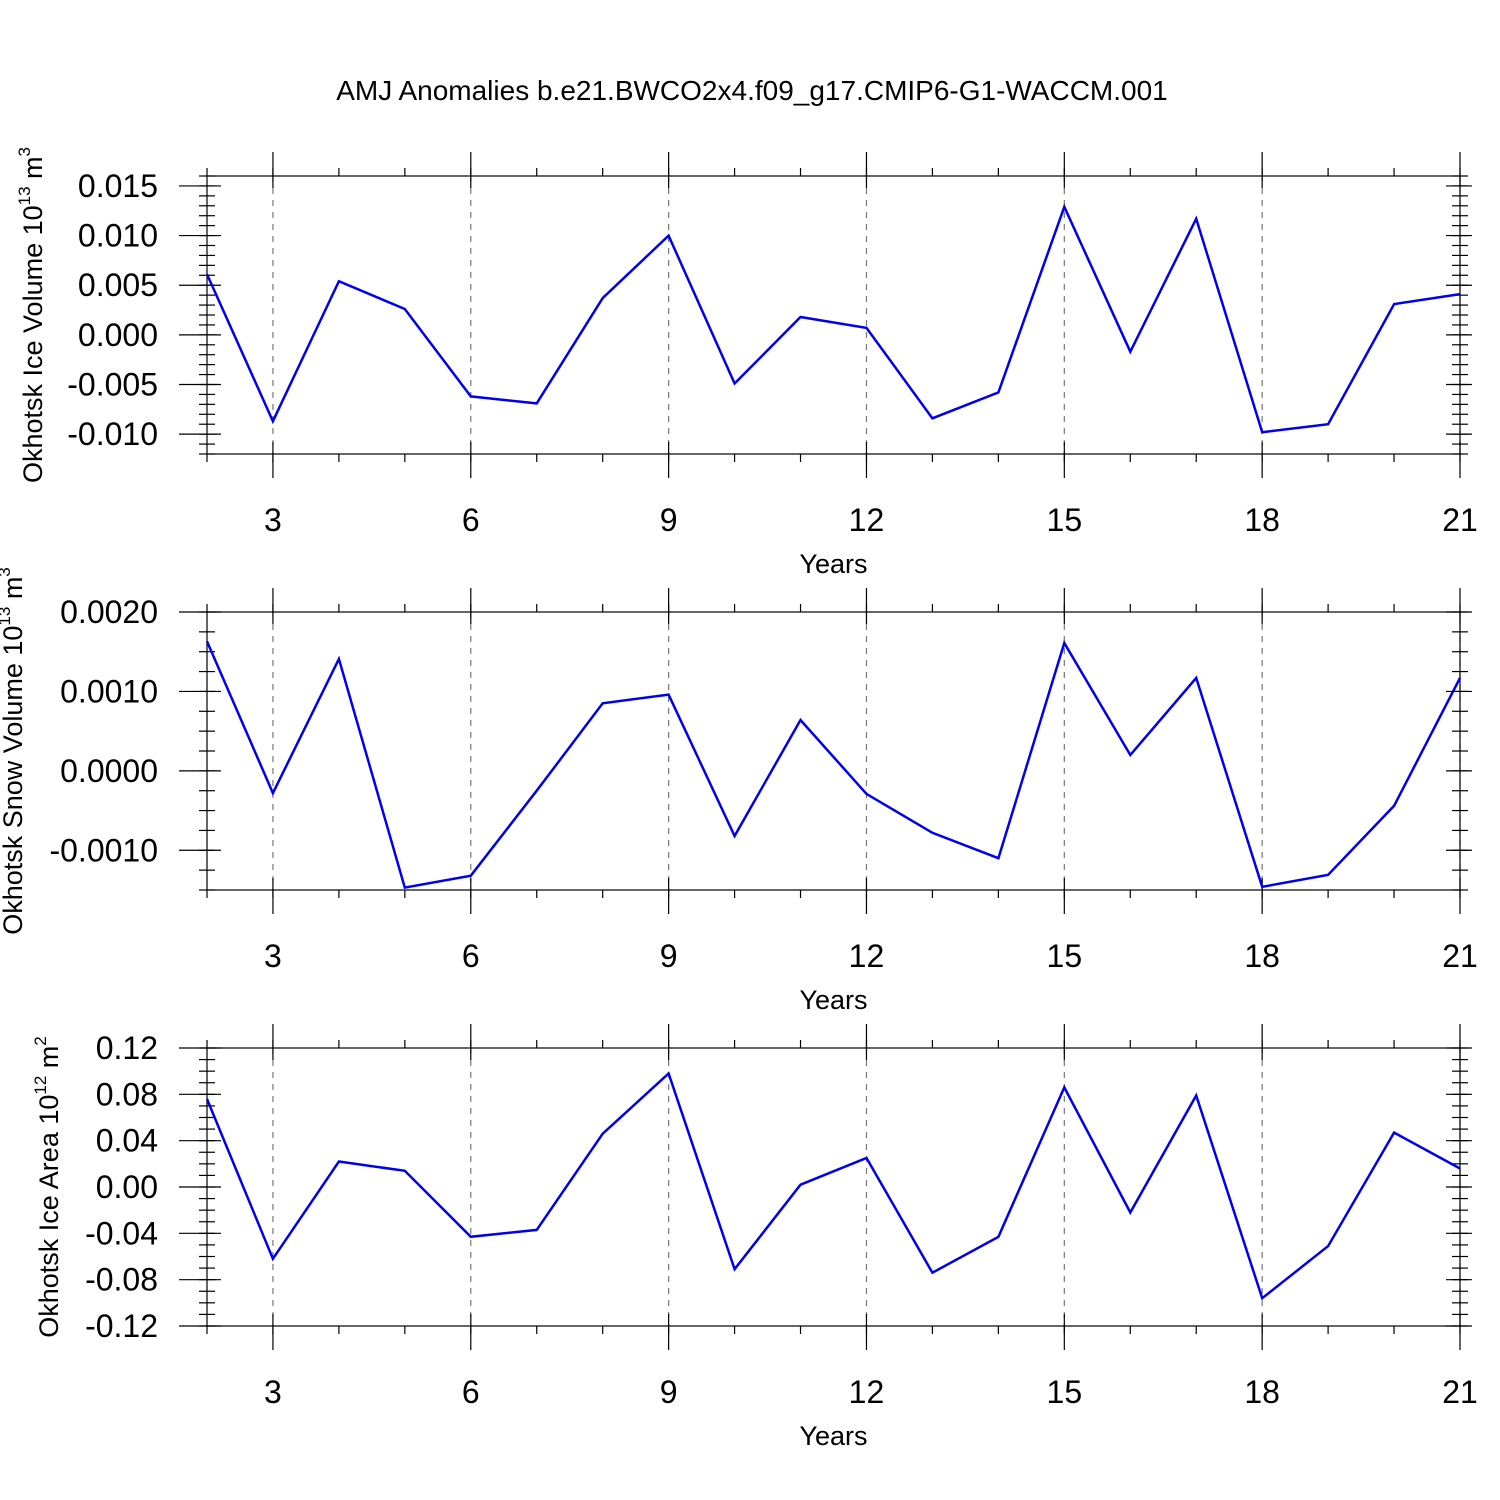  Describe the element at coordinates (118, 186) in the screenshot. I see `y-tick-label: 0.015` at that location.